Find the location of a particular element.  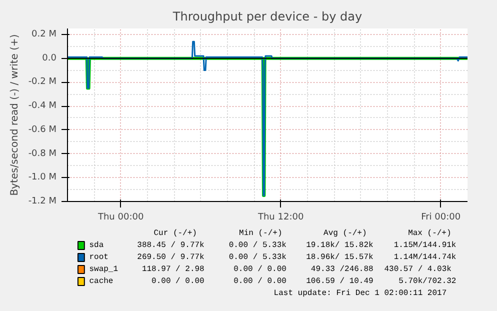

text: Cur (-/+) is located at coordinates (175, 233).